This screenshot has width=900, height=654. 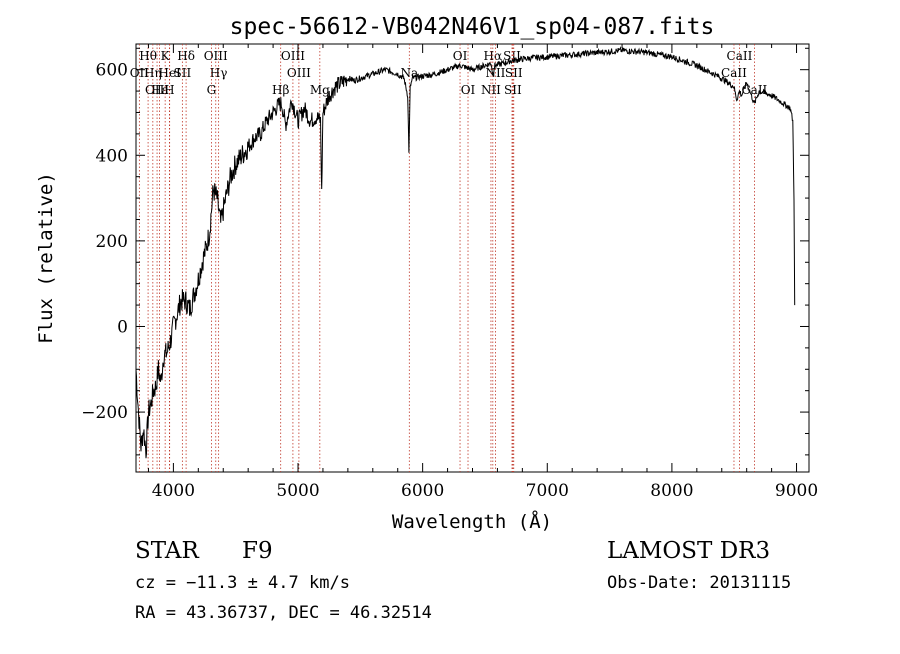 I want to click on marker-label-16: Mg, so click(x=320, y=90).